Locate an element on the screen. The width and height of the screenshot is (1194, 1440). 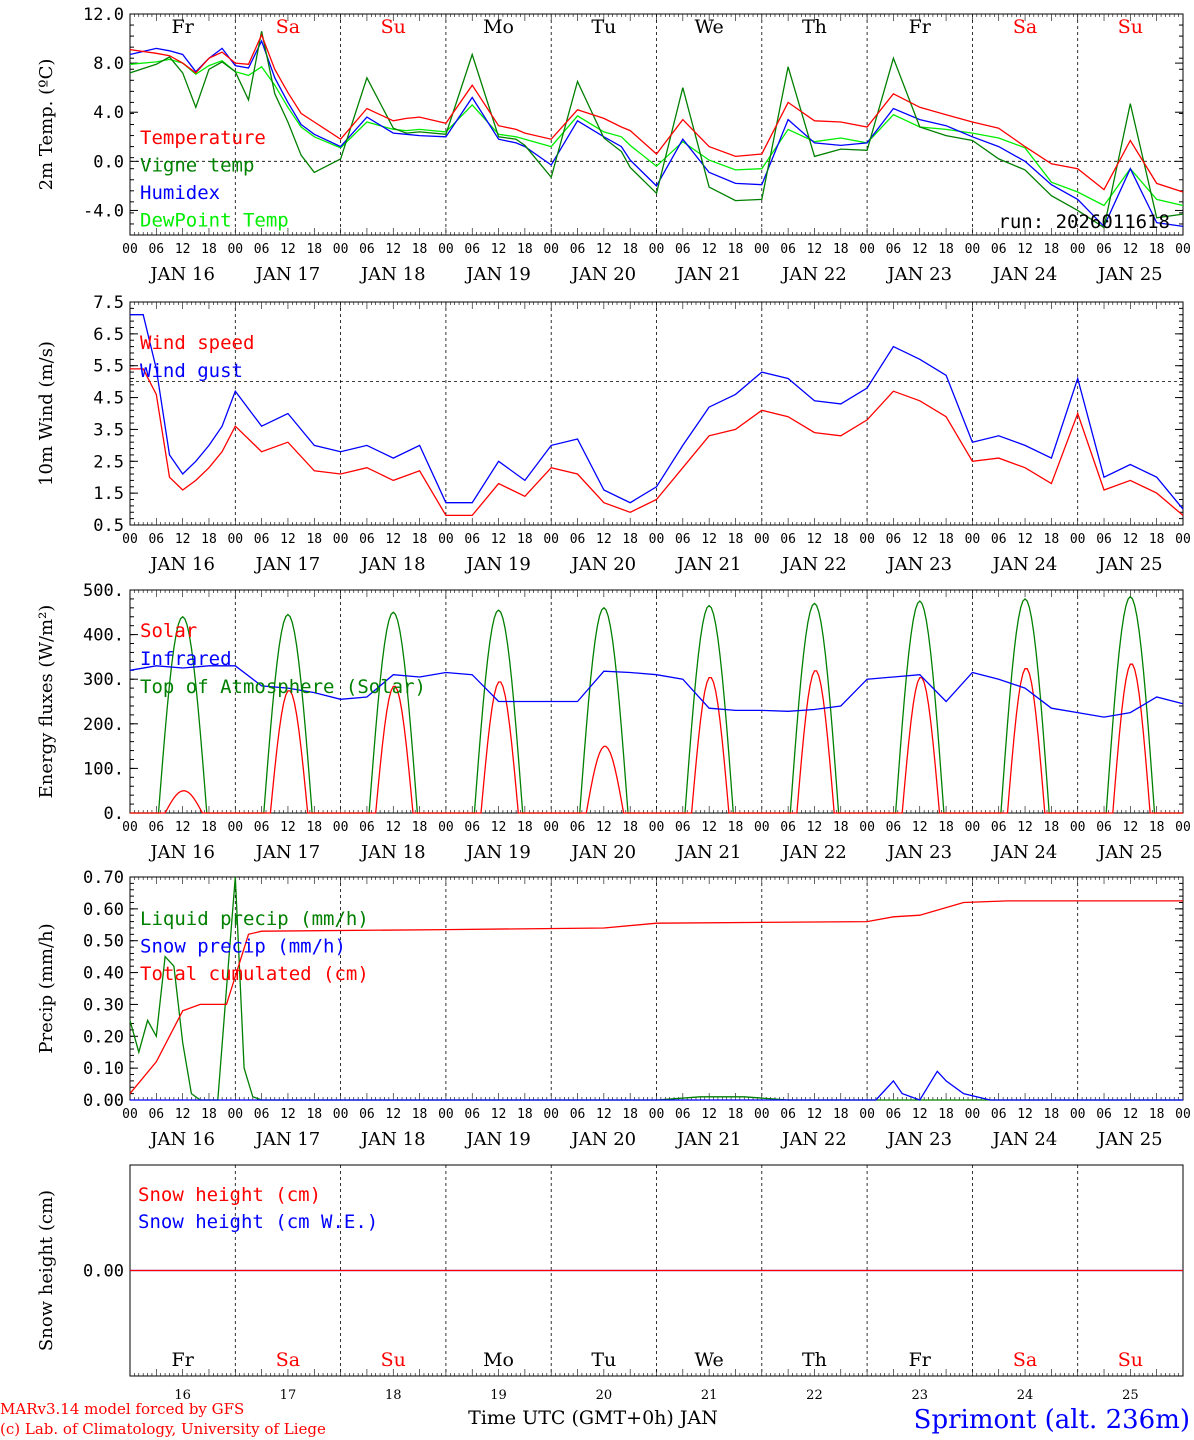
x-date-label: JAN 17 is located at coordinates (287, 1139).